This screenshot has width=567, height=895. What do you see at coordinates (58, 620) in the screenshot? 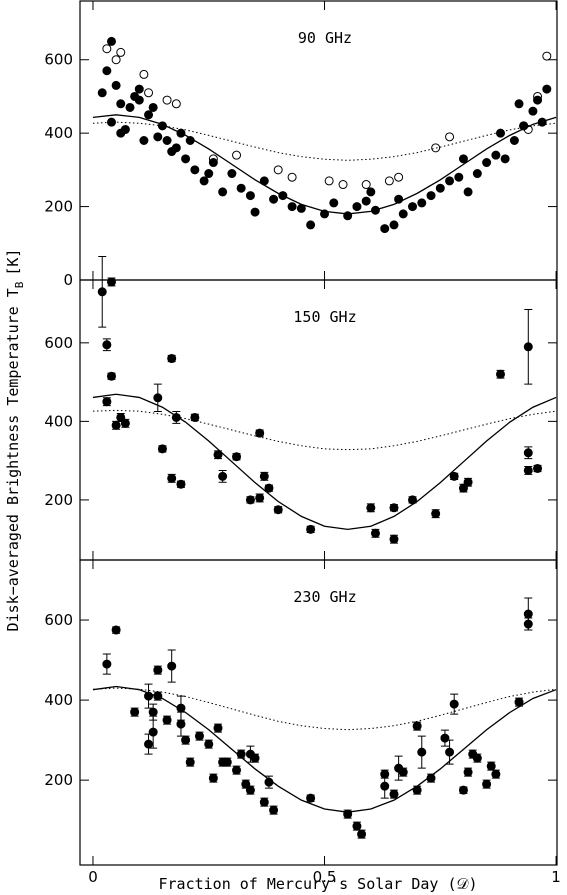
I see `y-tick-label: 600` at bounding box center [58, 620].